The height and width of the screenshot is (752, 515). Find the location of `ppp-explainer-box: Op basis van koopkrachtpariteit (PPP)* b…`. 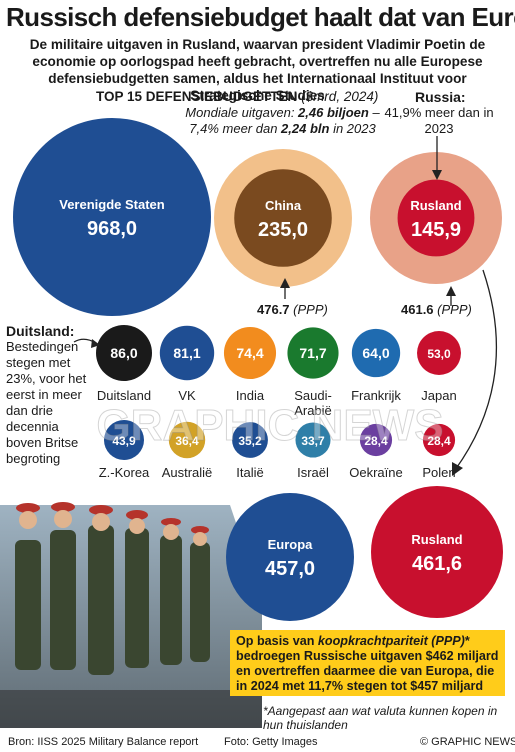

ppp-explainer-box: Op basis van koopkrachtpariteit (PPP)* b… is located at coordinates (367, 663).